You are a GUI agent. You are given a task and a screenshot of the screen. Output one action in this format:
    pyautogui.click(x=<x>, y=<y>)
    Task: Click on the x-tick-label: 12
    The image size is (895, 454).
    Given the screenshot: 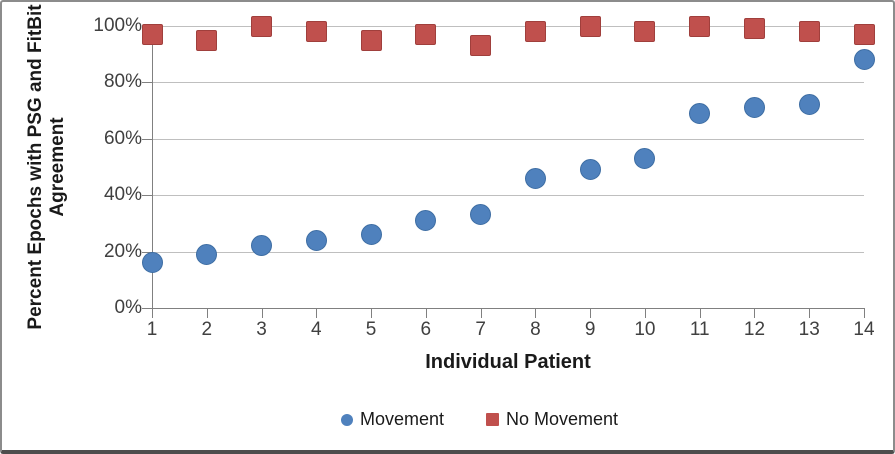 What is the action you would take?
    pyautogui.click(x=754, y=329)
    